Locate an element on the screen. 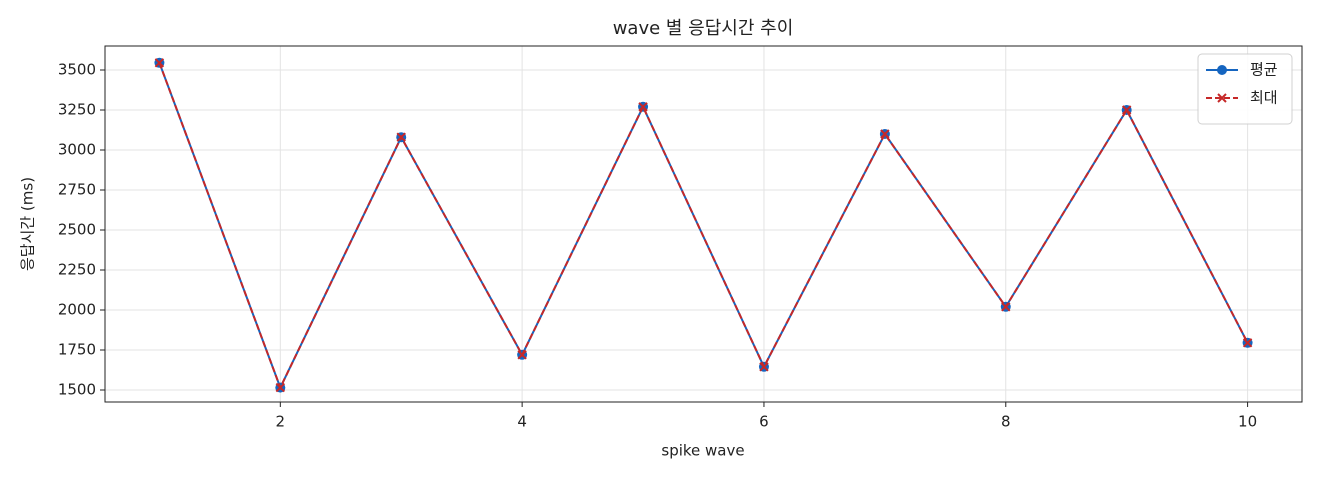 This screenshot has width=1320, height=480. legend-label: 평균 is located at coordinates (1264, 70).